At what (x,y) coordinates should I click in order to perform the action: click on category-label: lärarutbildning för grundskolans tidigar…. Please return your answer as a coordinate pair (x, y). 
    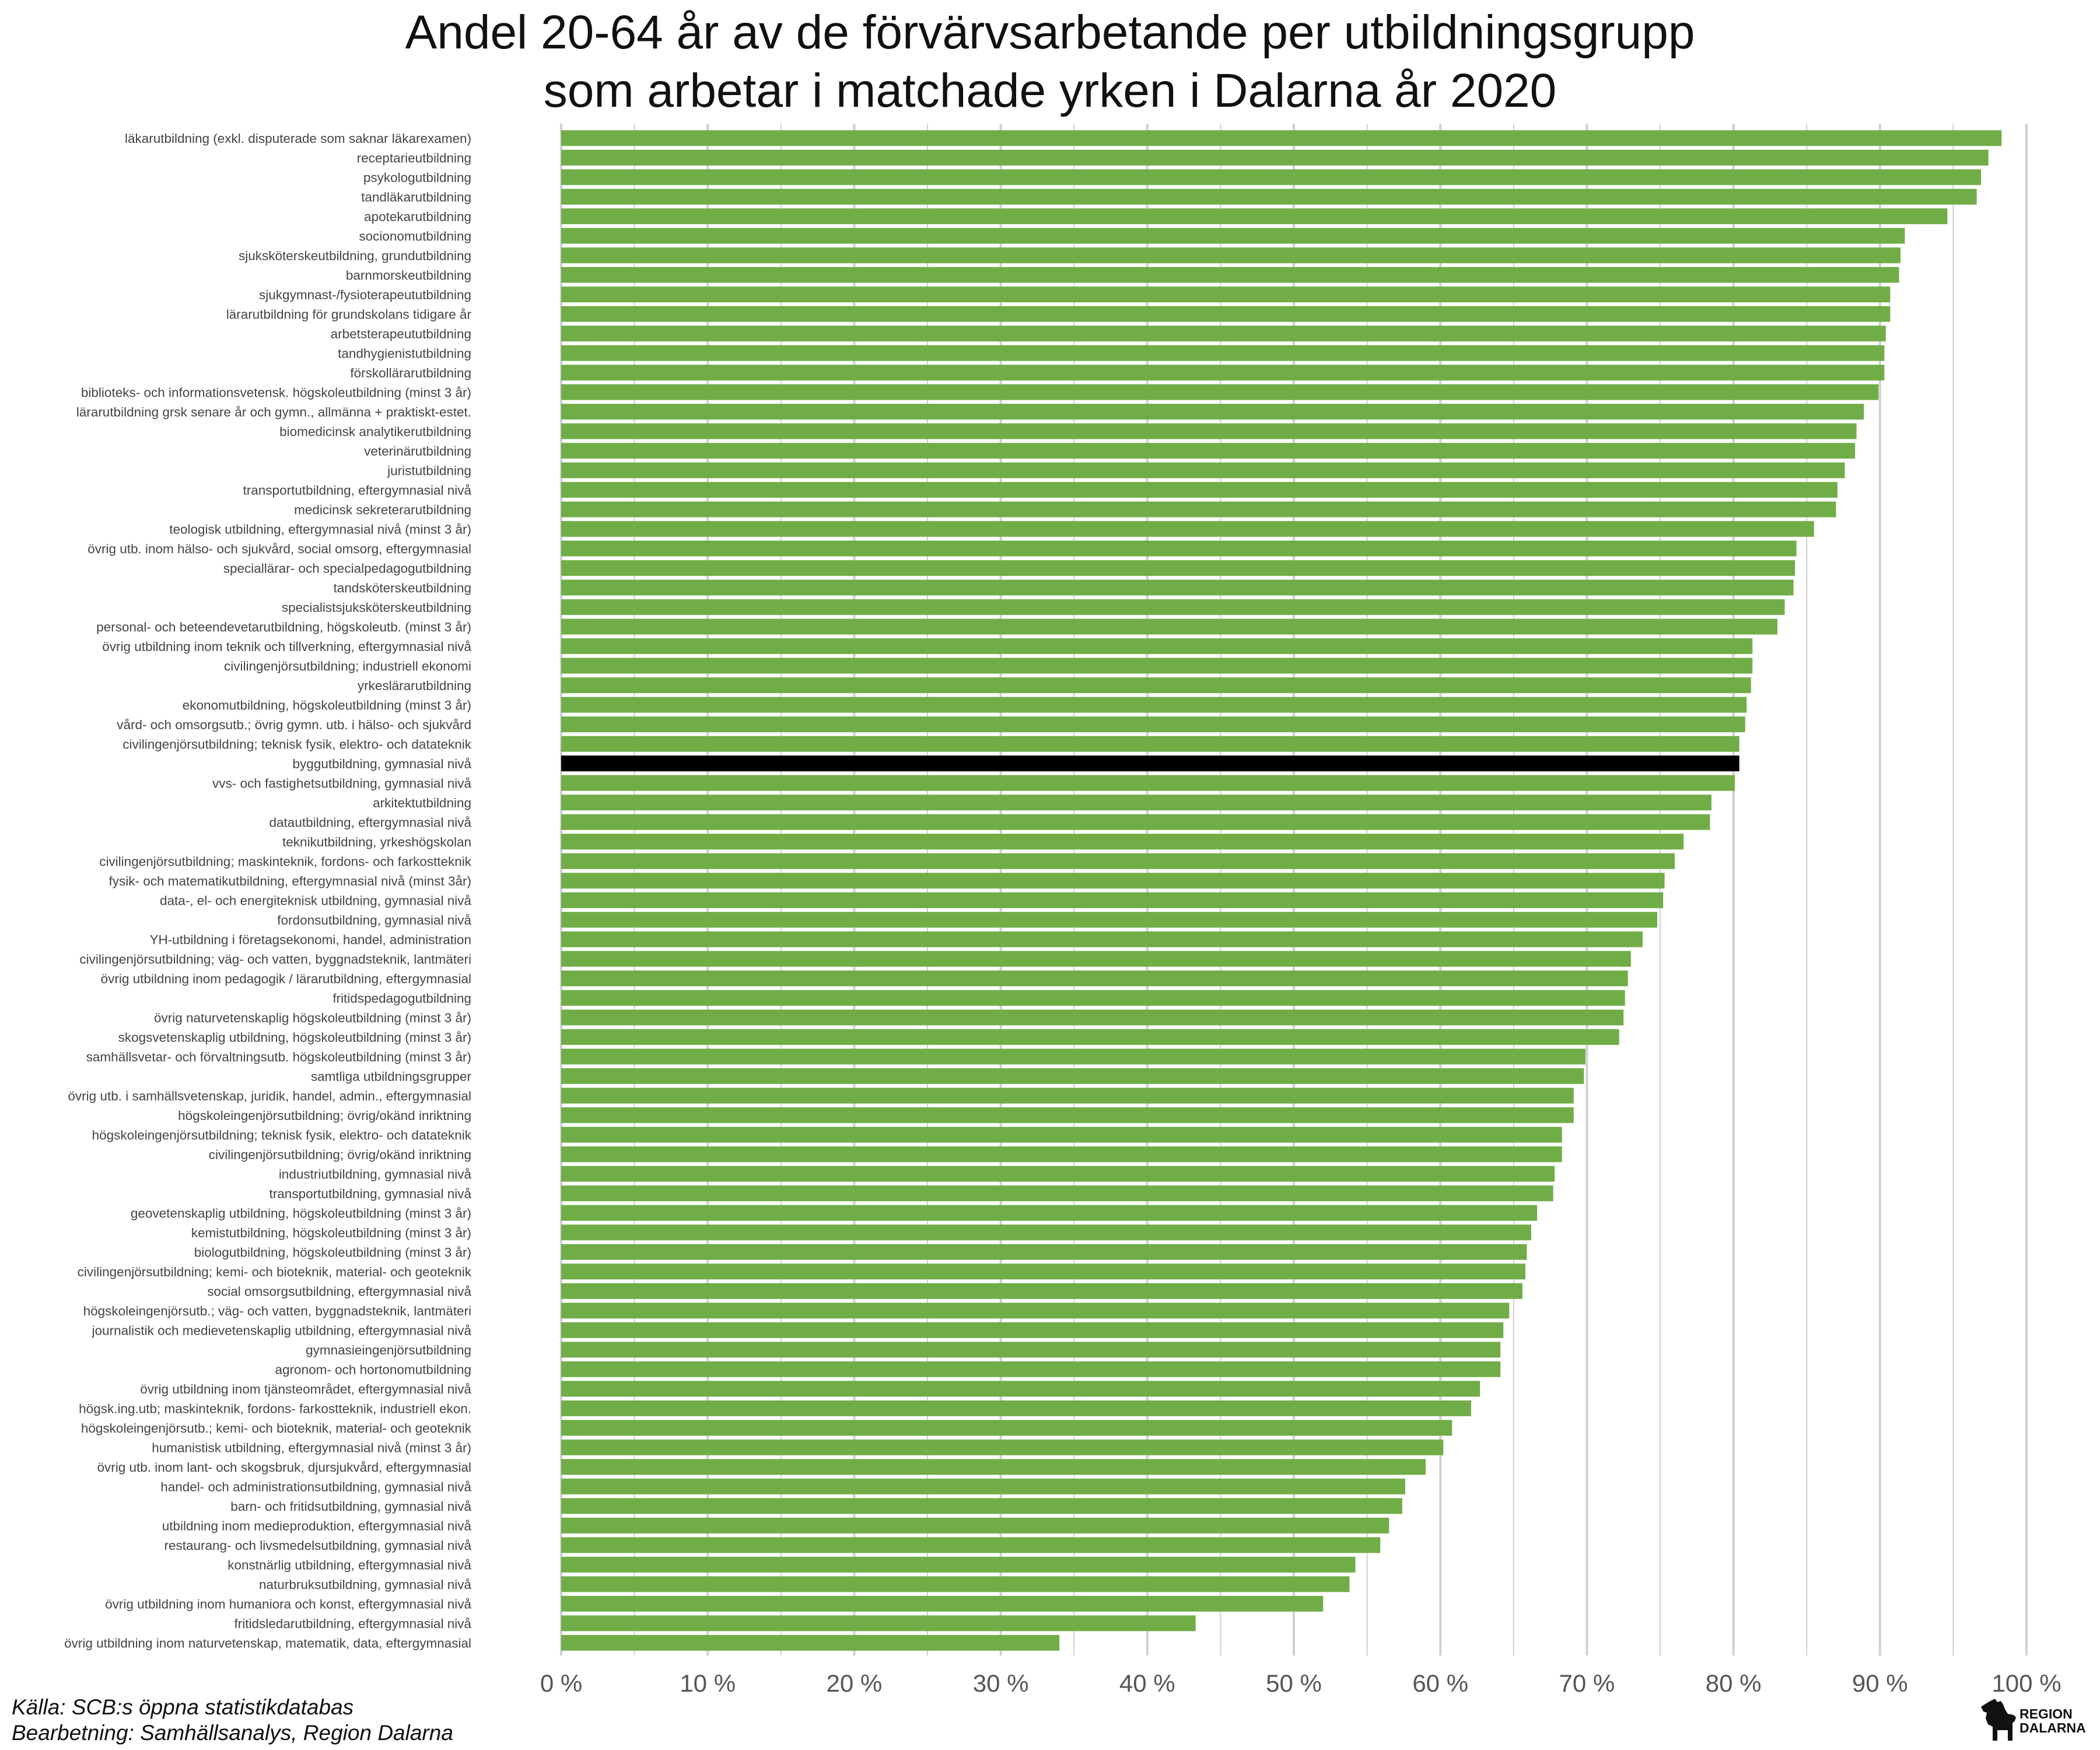
    Looking at the image, I should click on (349, 314).